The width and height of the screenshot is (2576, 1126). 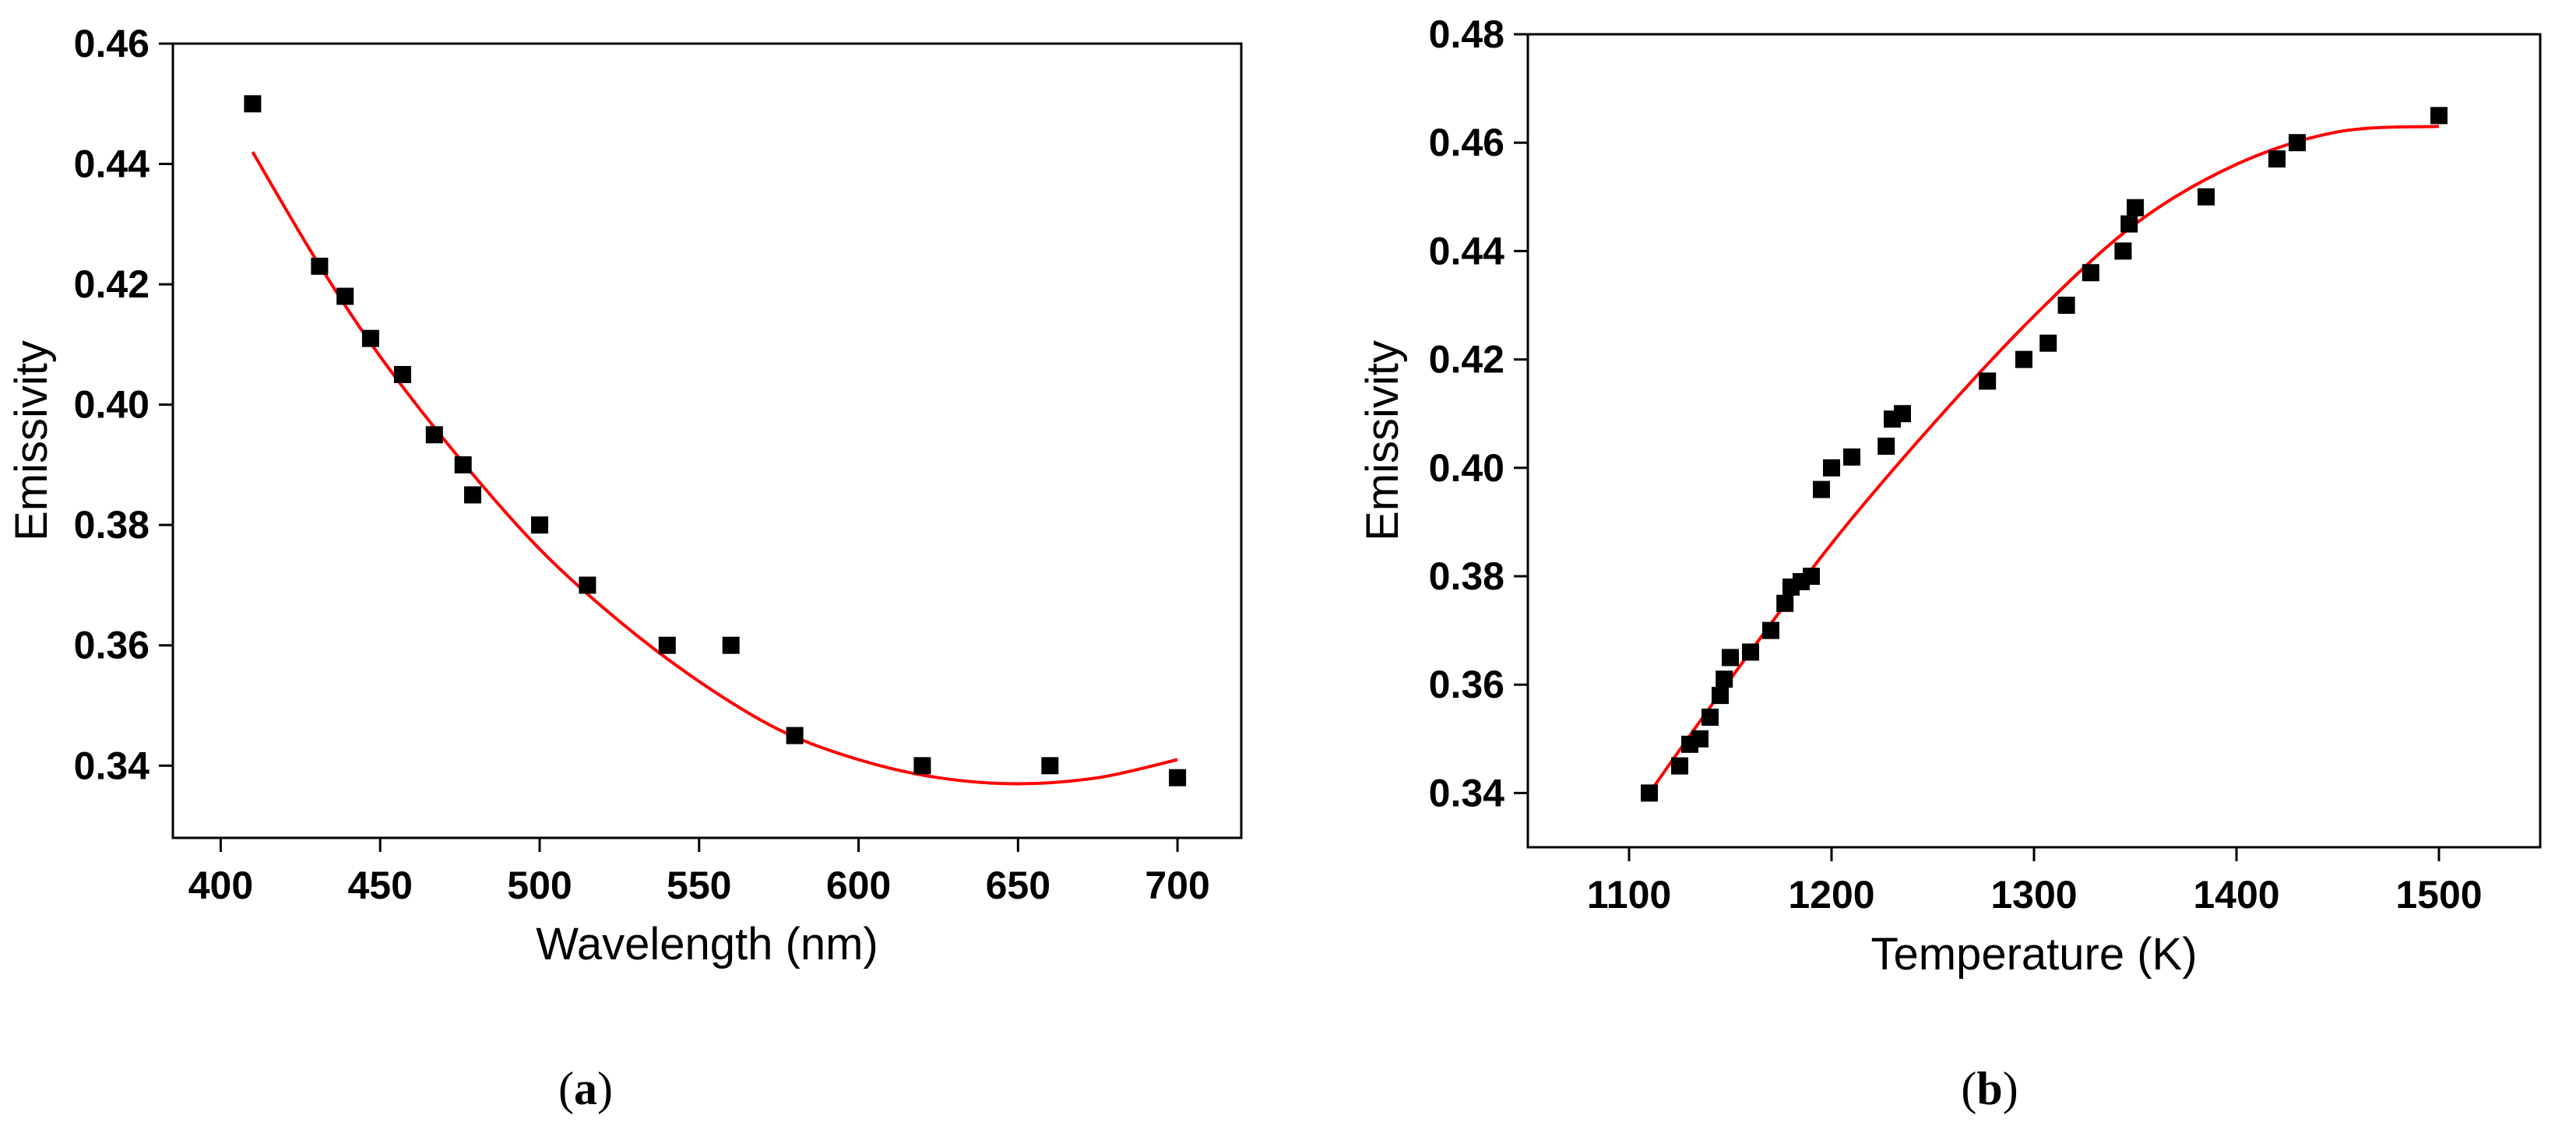 I want to click on panel-b-y-tick-label: 0.38, so click(x=1466, y=576).